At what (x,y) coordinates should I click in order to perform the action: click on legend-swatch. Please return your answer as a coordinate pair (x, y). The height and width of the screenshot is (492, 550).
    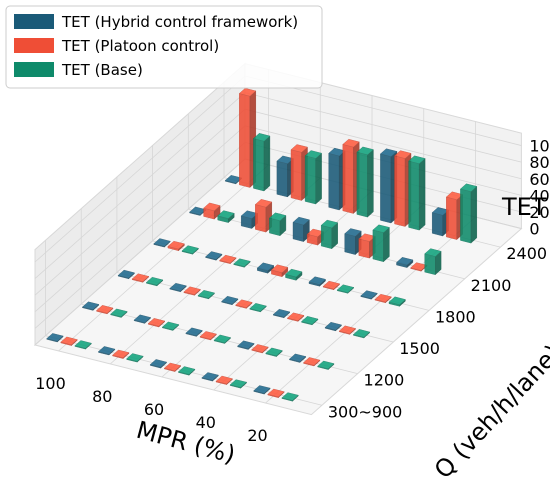
    Looking at the image, I should click on (34, 21).